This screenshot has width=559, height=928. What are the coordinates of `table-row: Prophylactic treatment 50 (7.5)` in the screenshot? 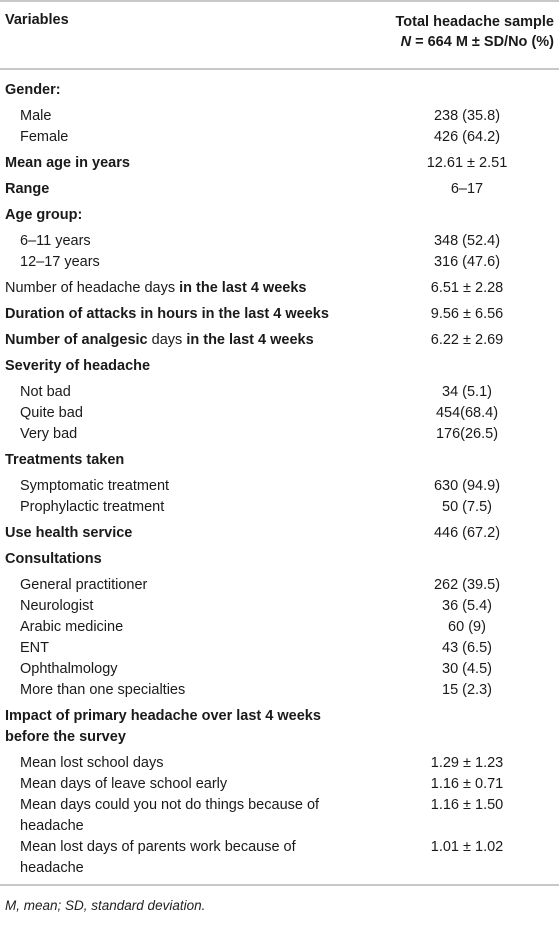 It's located at (279, 506).